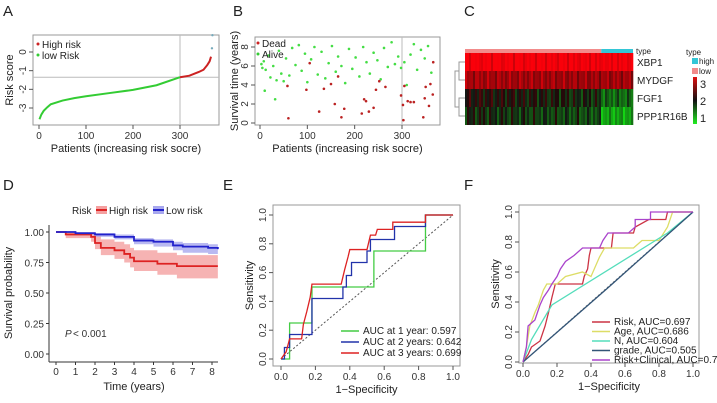 The image size is (717, 403). I want to click on x-tick-label: 300, so click(180, 136).